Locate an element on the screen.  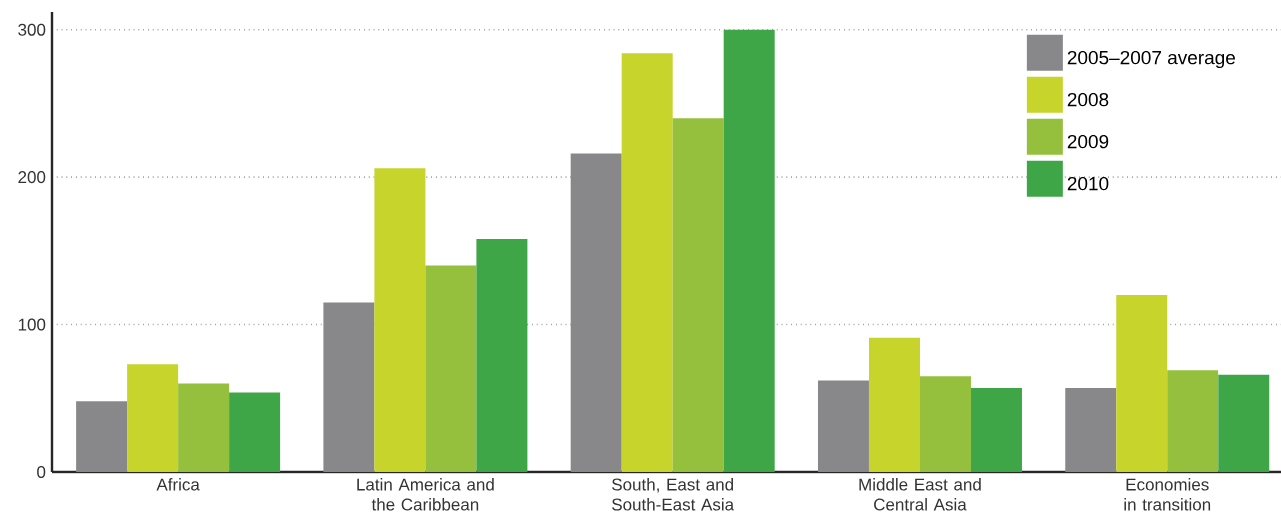
y-tick-label: 300 is located at coordinates (32, 29).